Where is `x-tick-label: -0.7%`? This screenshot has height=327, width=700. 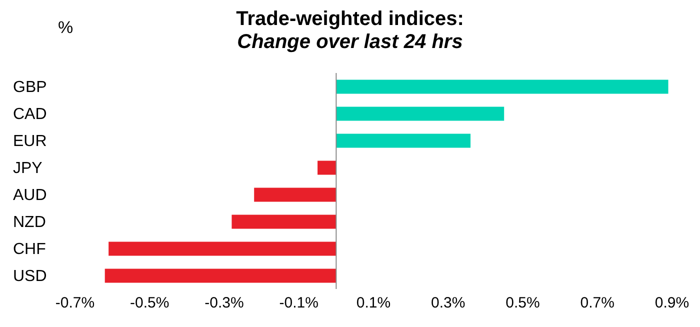
x-tick-label: -0.7% is located at coordinates (75, 303).